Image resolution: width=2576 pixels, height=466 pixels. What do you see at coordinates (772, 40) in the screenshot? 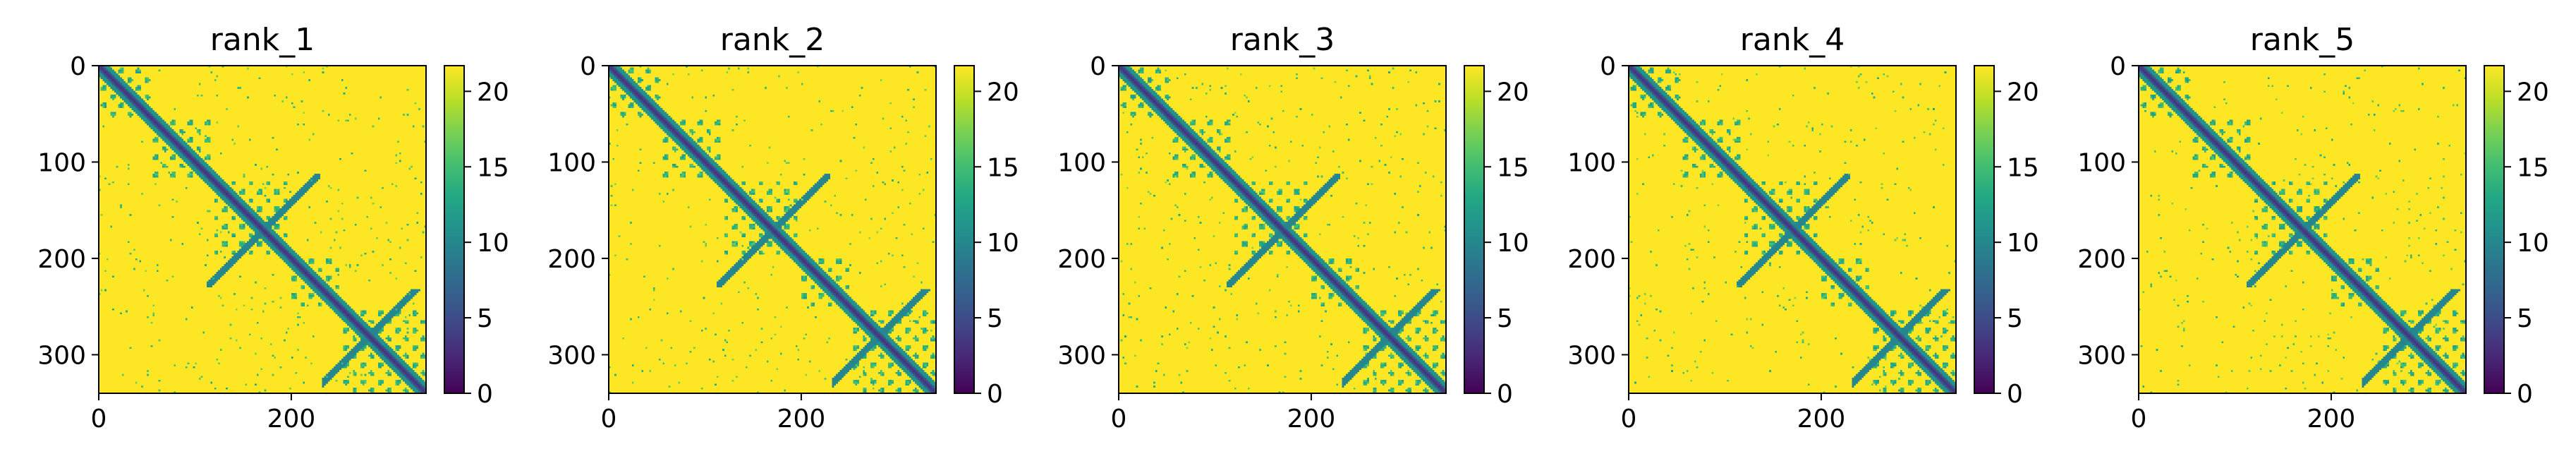
I see `panel-title: rank_2` at bounding box center [772, 40].